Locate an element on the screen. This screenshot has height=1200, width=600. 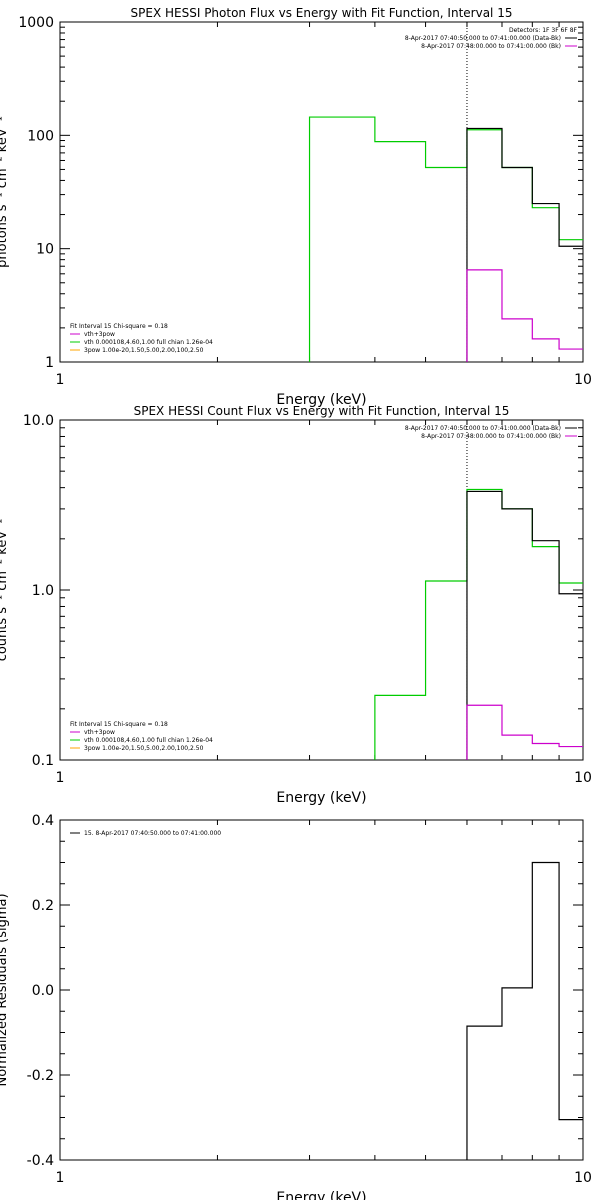
legend-header: Detectors: 1F 3F 6F 8F is located at coordinates (543, 30).